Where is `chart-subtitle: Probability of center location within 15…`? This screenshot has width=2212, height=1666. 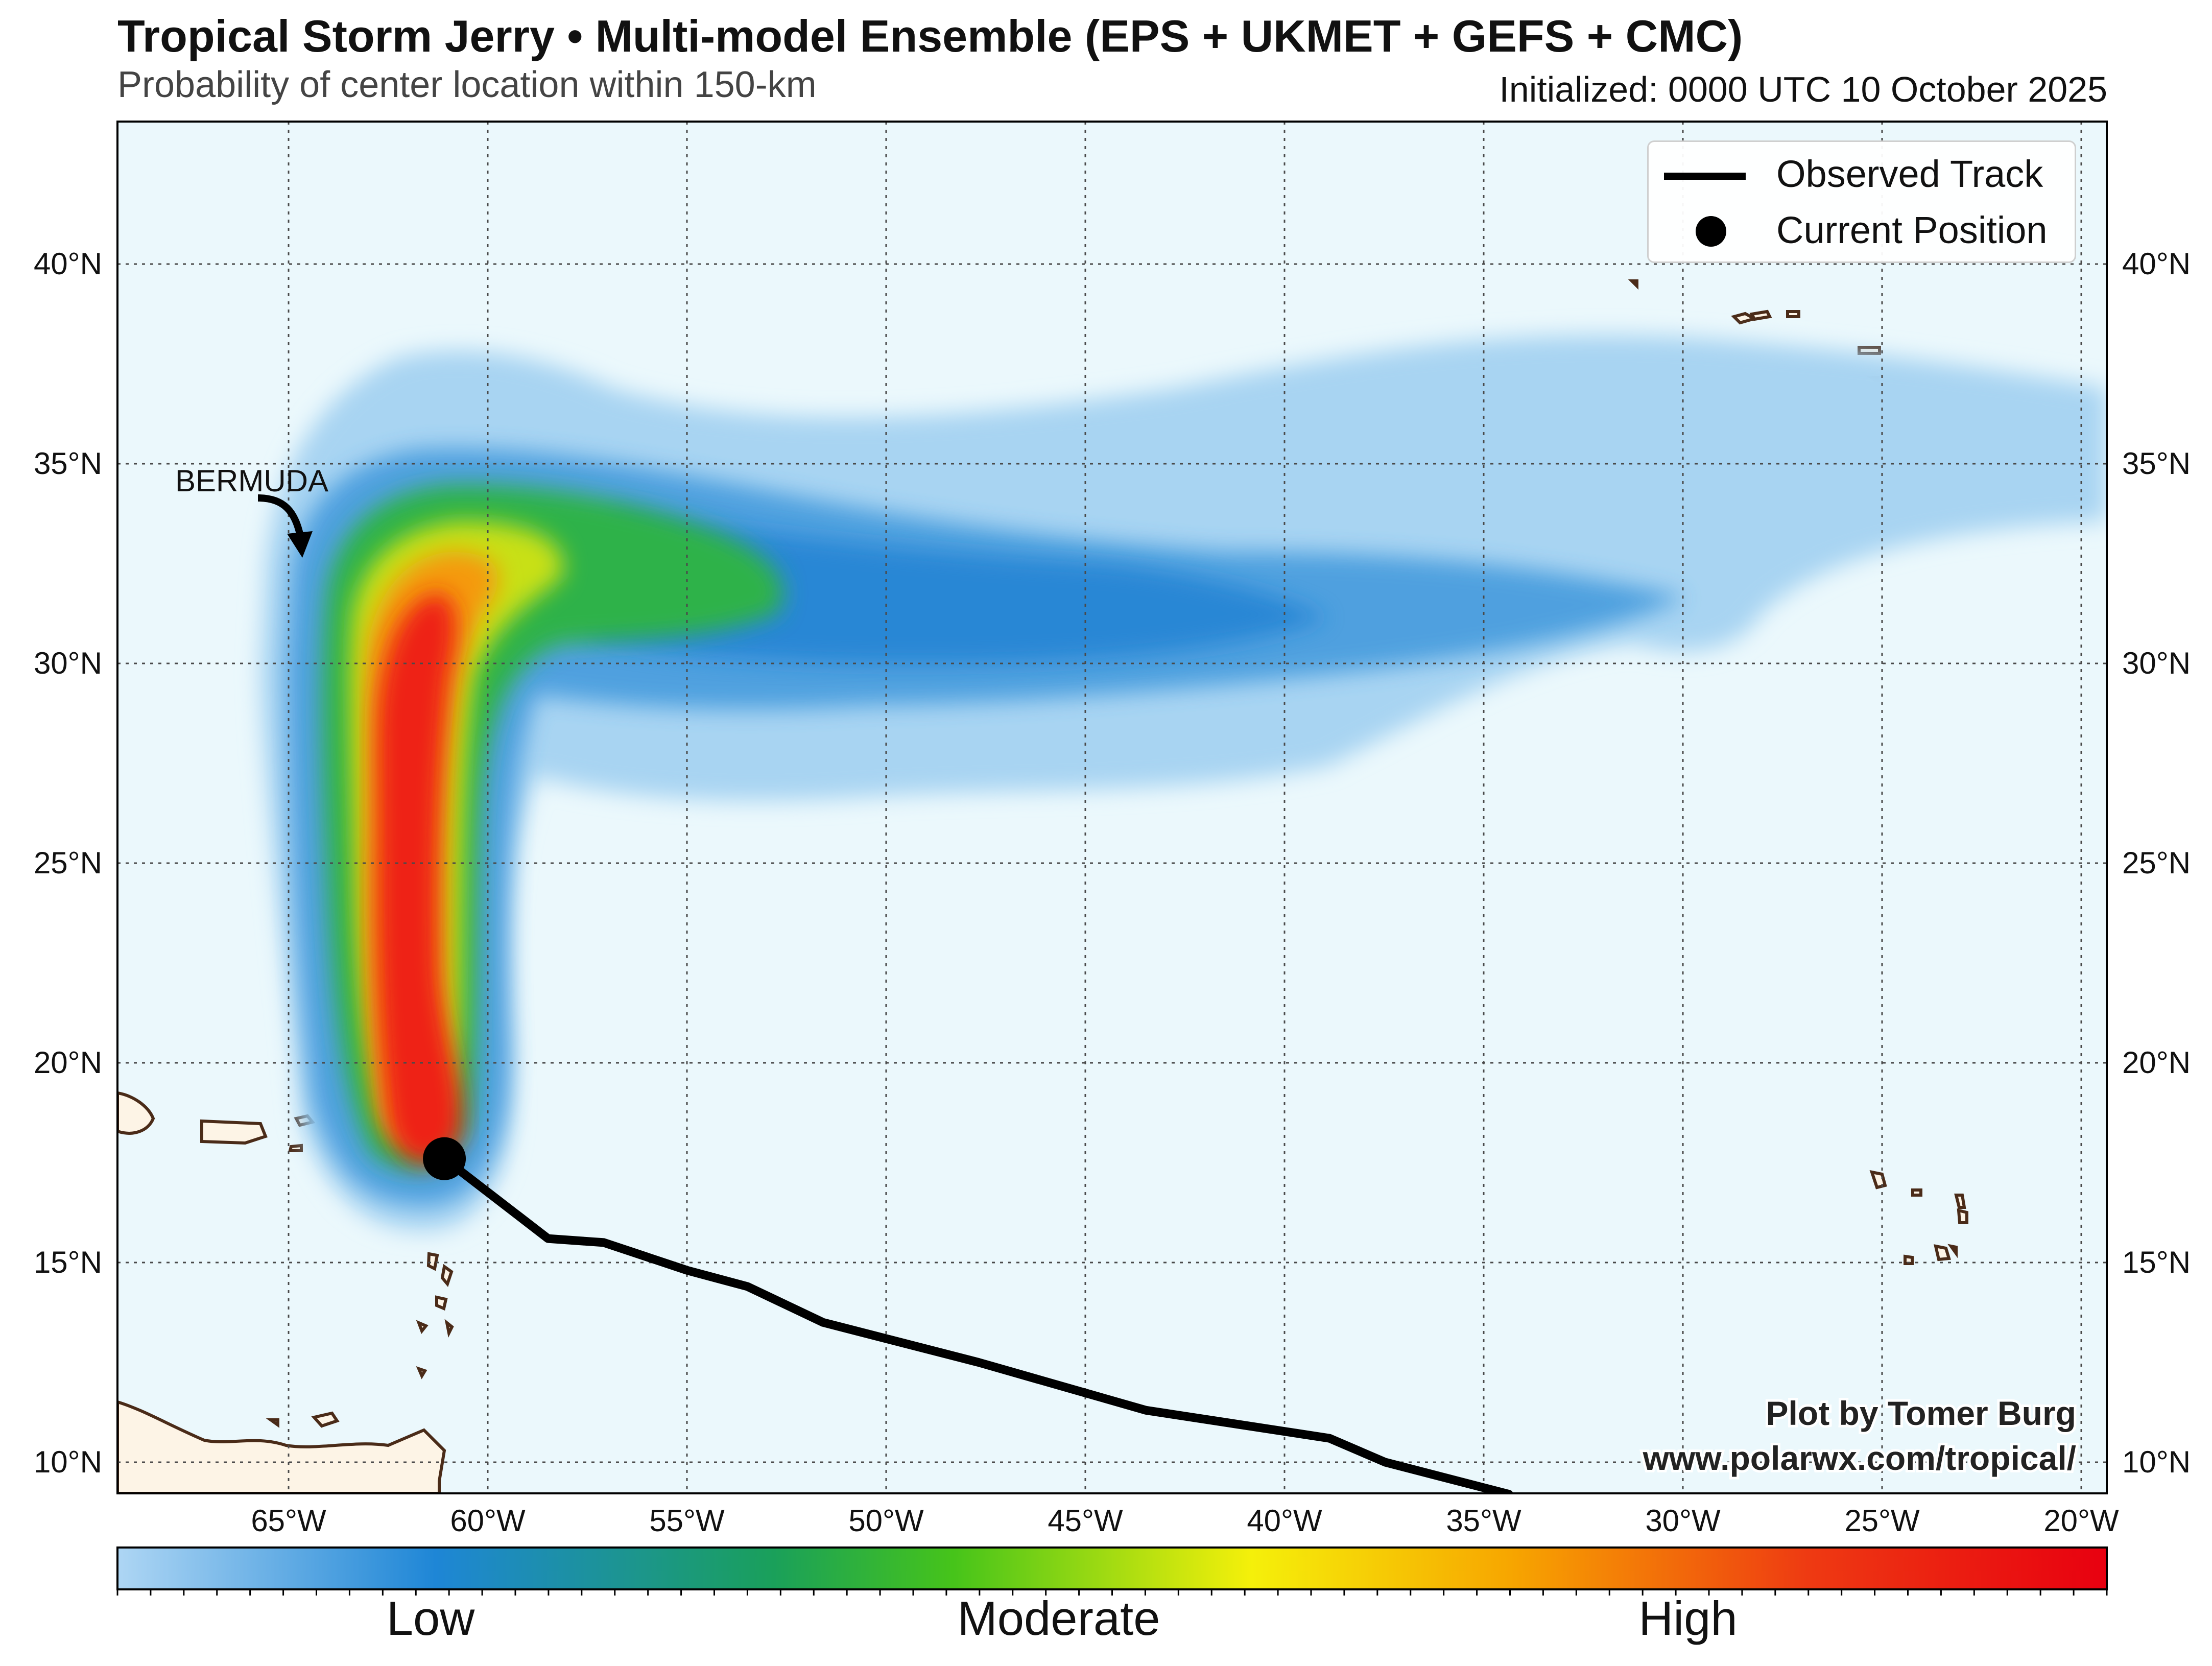
chart-subtitle: Probability of center location within 15… is located at coordinates (467, 84).